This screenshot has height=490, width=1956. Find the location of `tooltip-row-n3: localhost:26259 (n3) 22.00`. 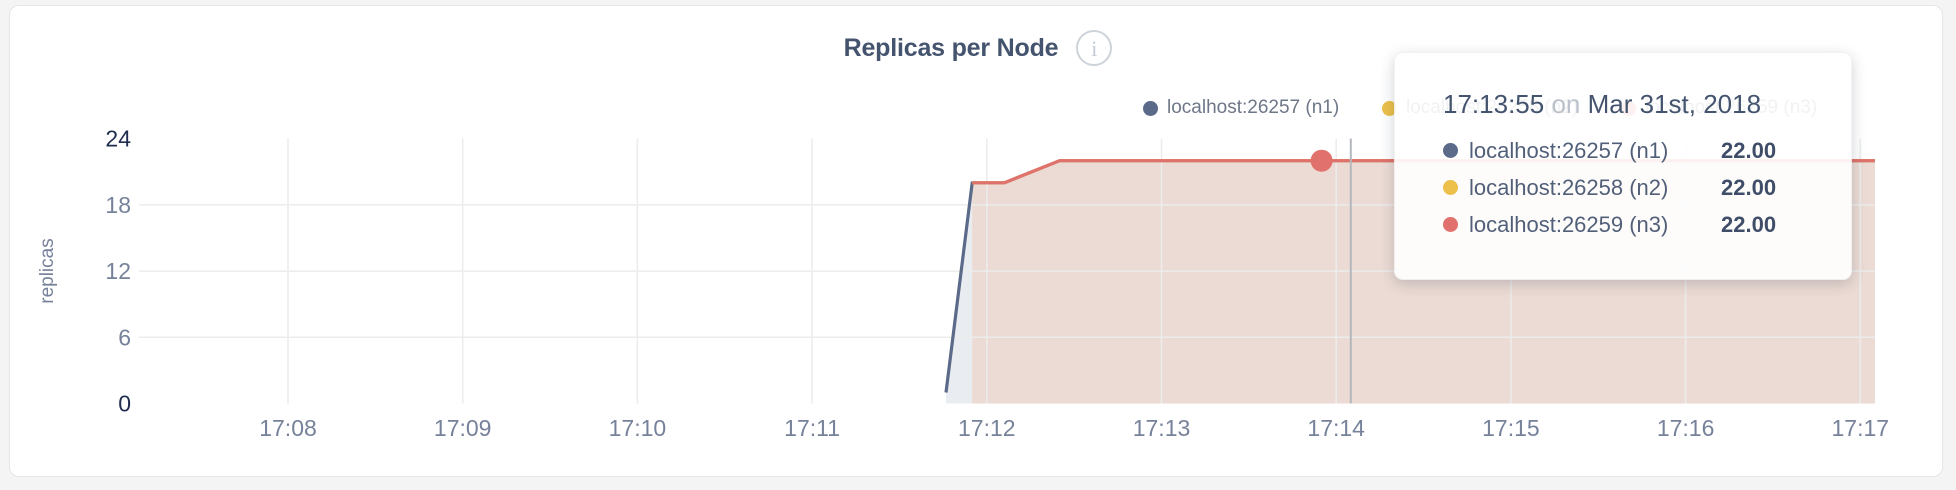

tooltip-row-n3: localhost:26259 (n3) 22.00 is located at coordinates (1635, 224).